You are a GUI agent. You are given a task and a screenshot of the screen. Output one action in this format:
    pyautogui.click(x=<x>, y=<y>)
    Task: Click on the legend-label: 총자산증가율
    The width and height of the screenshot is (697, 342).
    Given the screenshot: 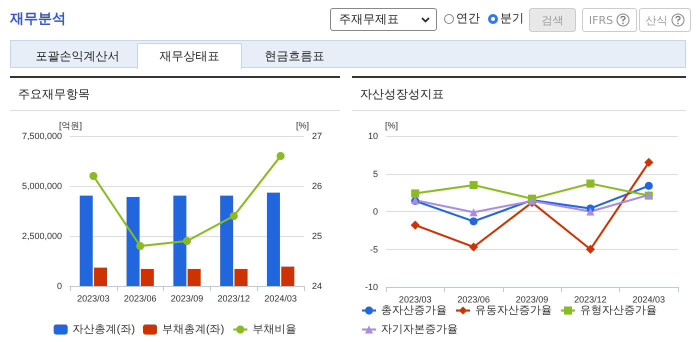 What is the action you would take?
    pyautogui.click(x=414, y=310)
    